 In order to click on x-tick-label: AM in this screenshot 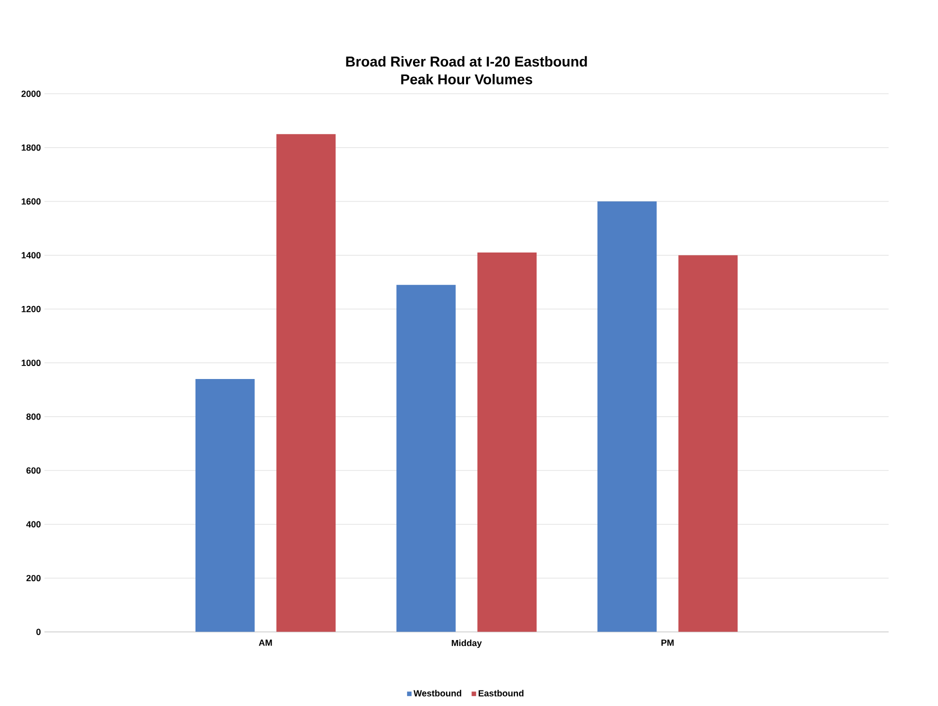, I will do `click(265, 643)`.